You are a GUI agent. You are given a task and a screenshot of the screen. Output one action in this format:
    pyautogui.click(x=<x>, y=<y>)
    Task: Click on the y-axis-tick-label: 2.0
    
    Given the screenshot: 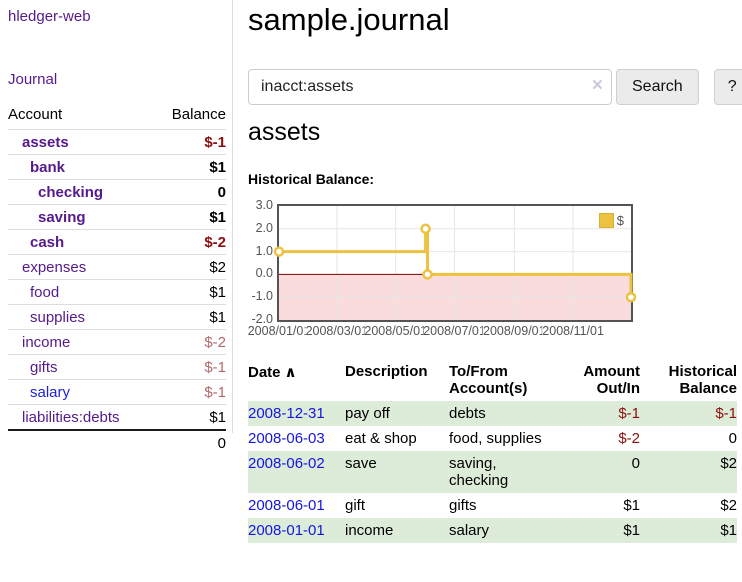 What is the action you would take?
    pyautogui.click(x=264, y=227)
    